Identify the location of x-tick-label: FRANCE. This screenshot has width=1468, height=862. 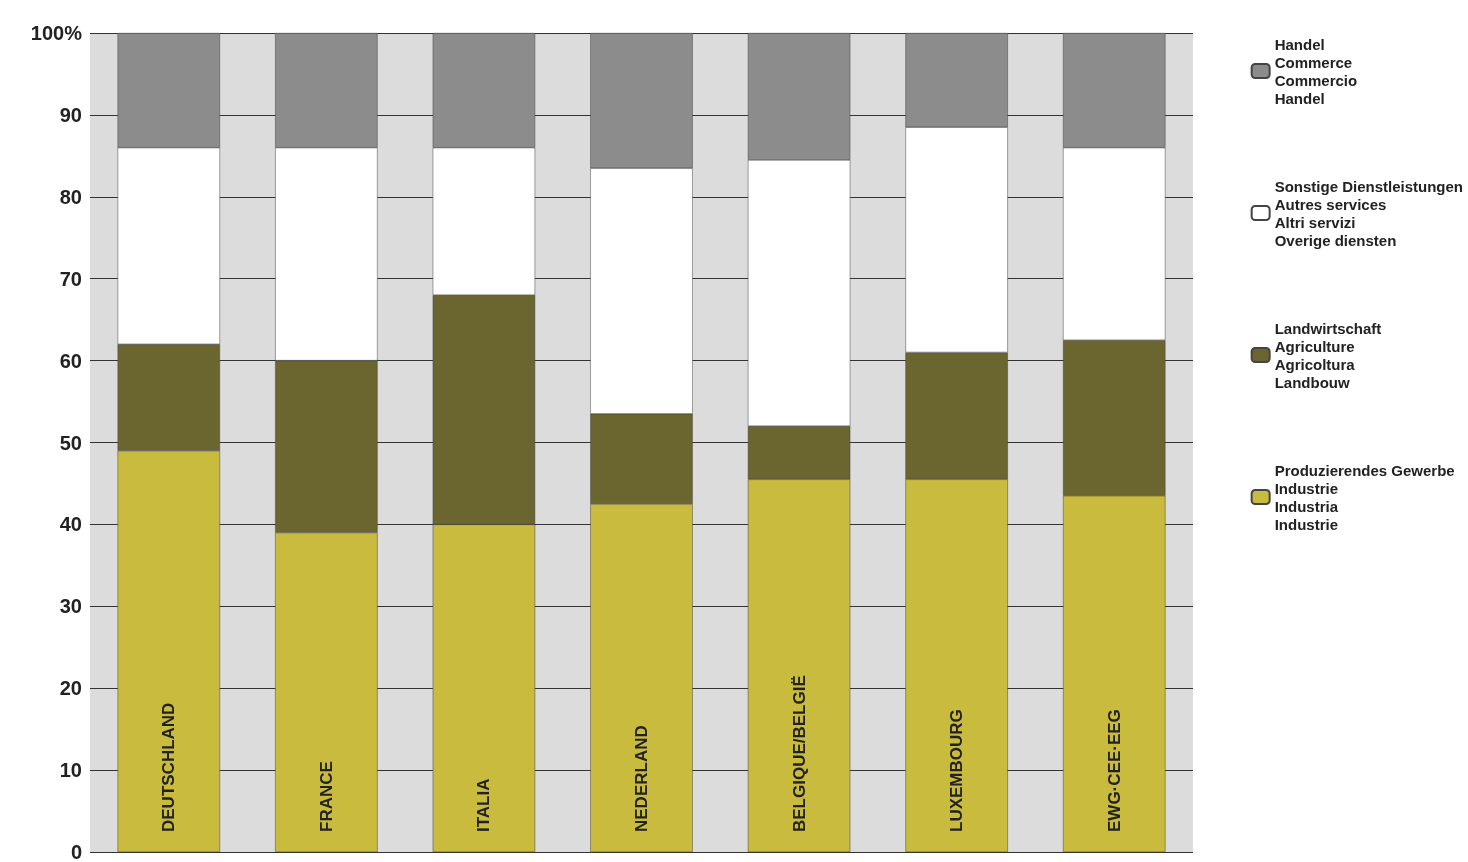
(326, 796).